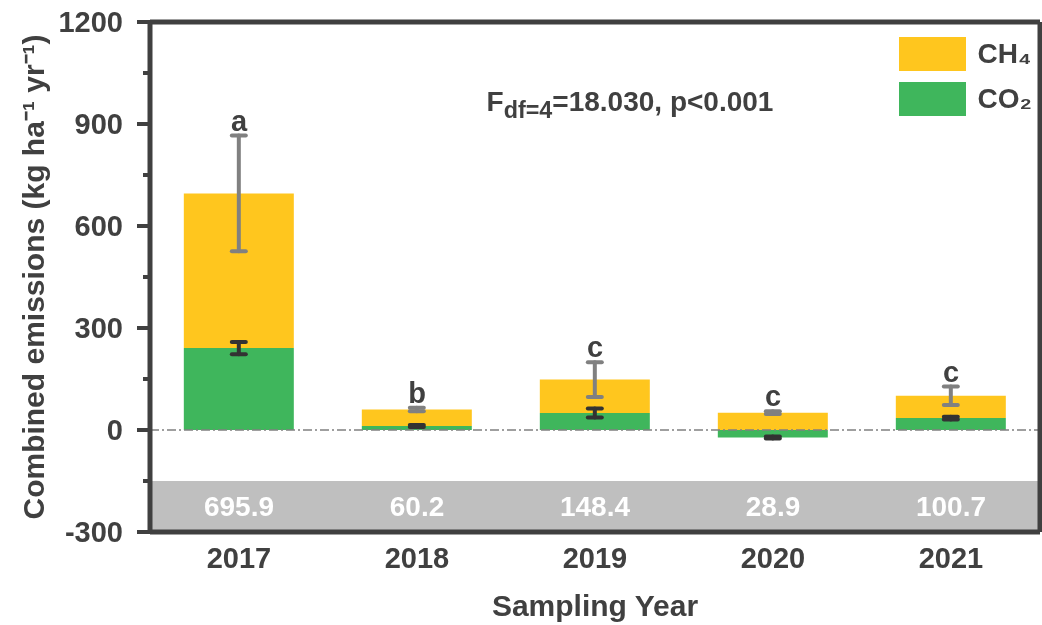 This screenshot has width=1042, height=625. Describe the element at coordinates (239, 507) in the screenshot. I see `total-label: 695.9` at that location.